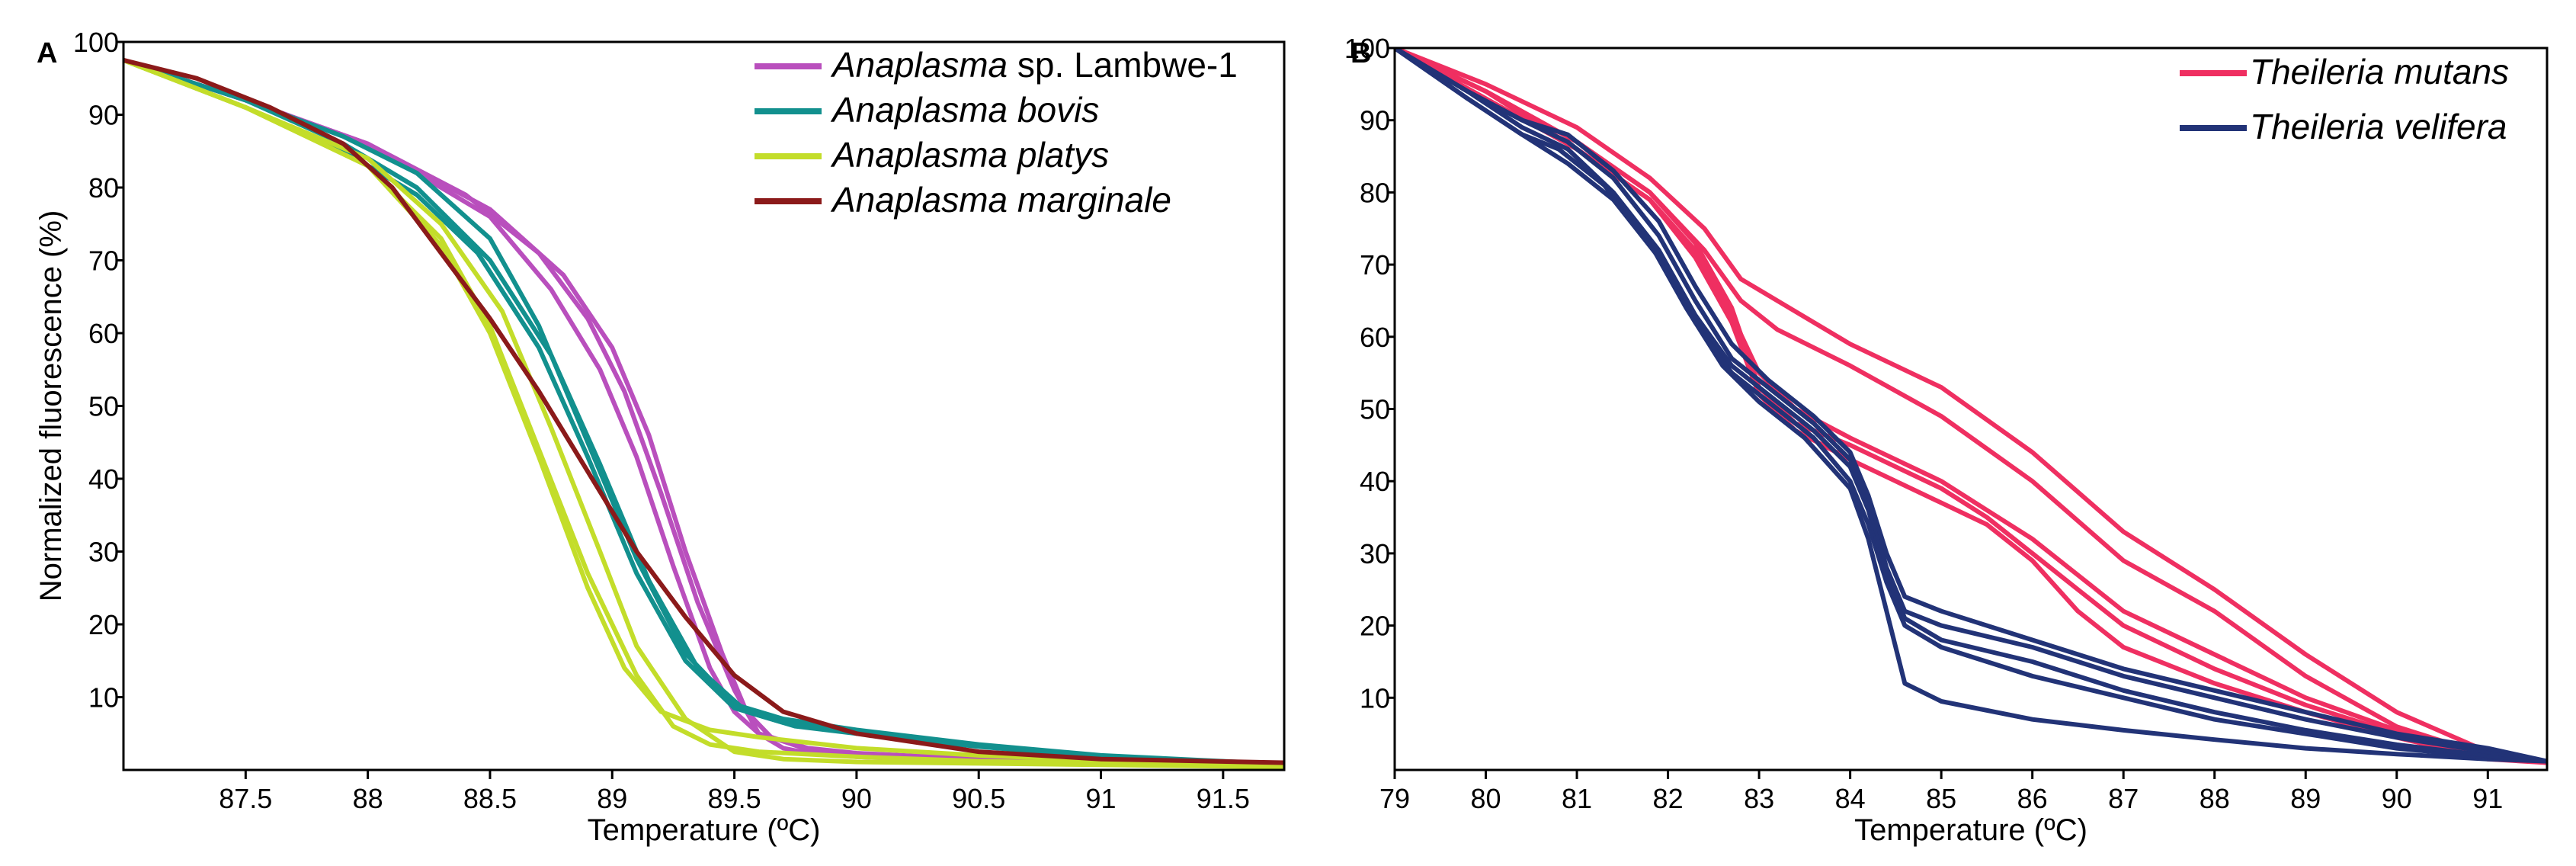 The image size is (2576, 866). Describe the element at coordinates (1759, 799) in the screenshot. I see `x-tick-label: 83` at that location.